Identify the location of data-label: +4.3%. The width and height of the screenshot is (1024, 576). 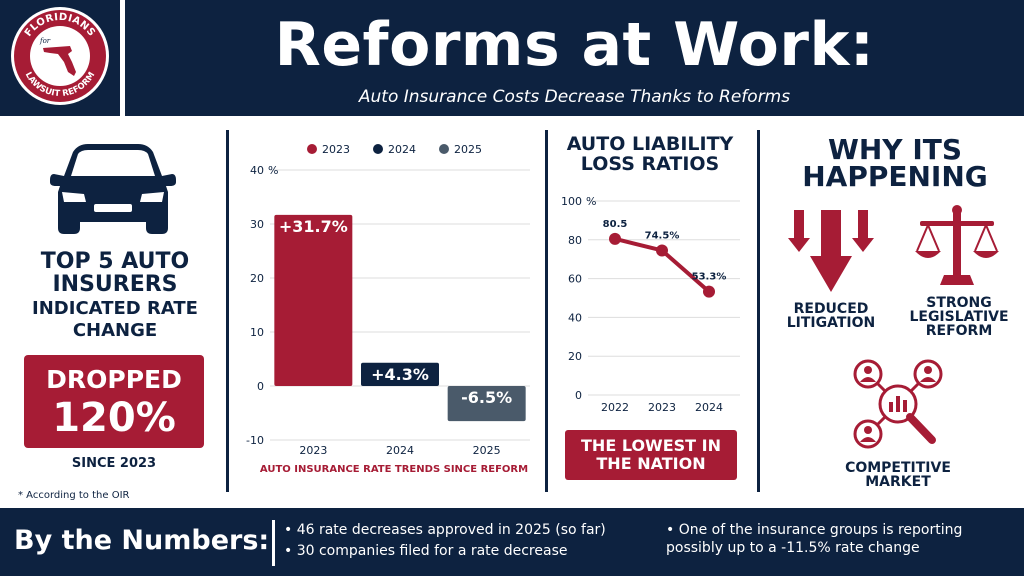
(400, 374).